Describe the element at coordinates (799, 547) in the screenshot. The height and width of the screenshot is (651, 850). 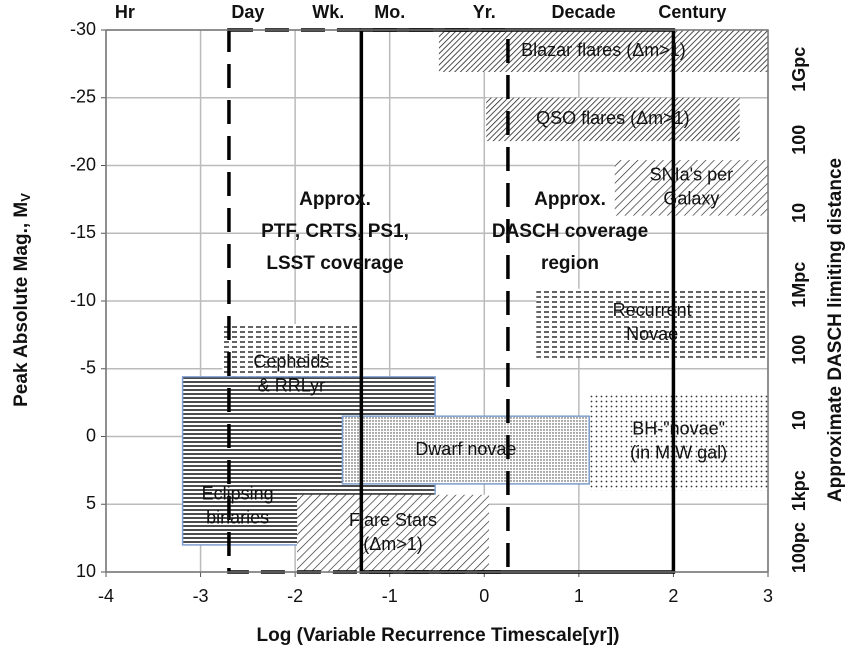
I see `y2-tick-label: 100pc` at that location.